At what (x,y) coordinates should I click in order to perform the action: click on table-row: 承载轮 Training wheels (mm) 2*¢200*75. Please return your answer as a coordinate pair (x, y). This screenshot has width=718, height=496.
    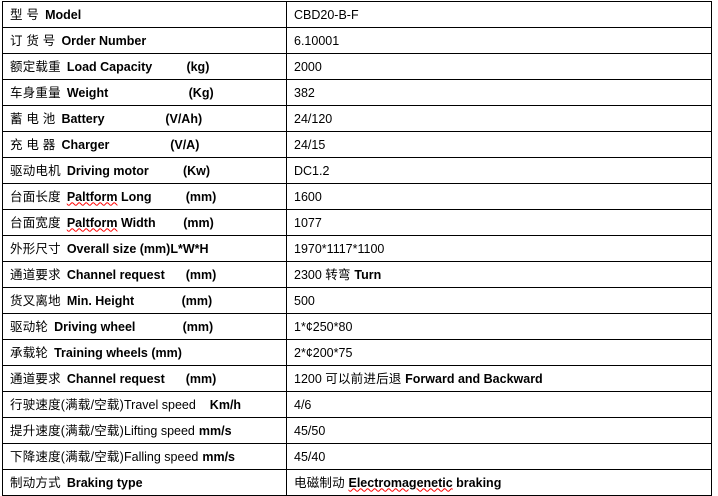
    Looking at the image, I should click on (357, 352).